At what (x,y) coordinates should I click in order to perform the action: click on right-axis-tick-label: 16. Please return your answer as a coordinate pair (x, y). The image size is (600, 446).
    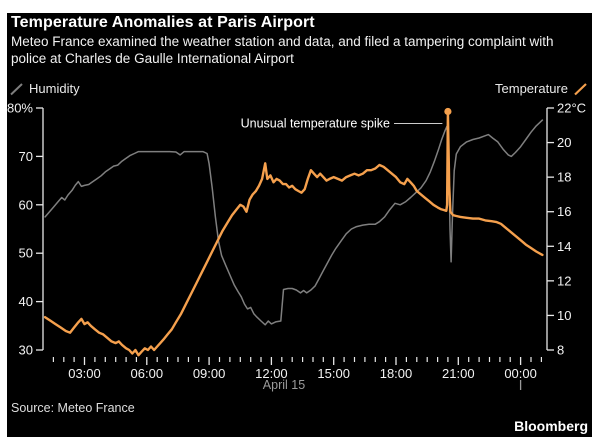
    Looking at the image, I should click on (564, 211).